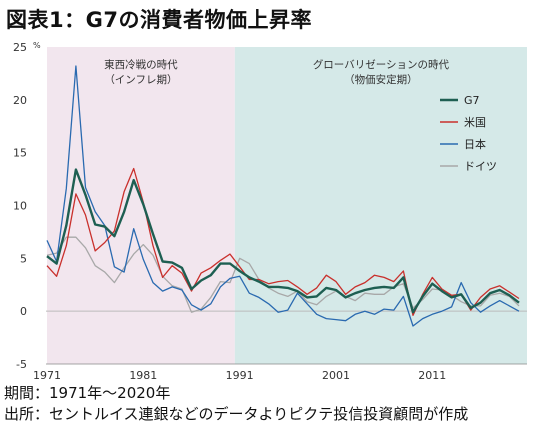  Describe the element at coordinates (37, 45) in the screenshot. I see `y-unit-label: %` at that location.